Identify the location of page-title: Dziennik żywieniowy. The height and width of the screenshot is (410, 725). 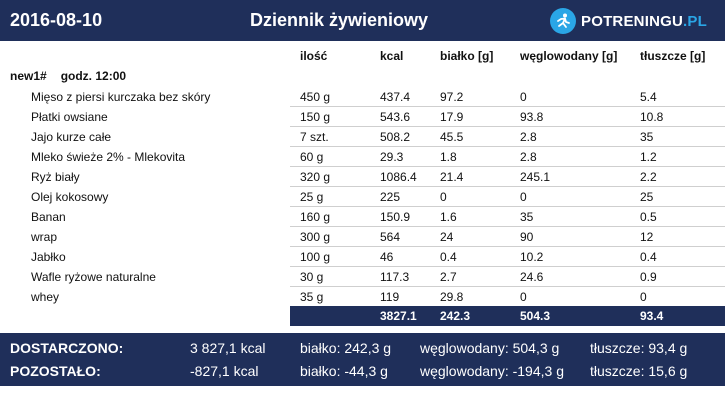
(339, 20).